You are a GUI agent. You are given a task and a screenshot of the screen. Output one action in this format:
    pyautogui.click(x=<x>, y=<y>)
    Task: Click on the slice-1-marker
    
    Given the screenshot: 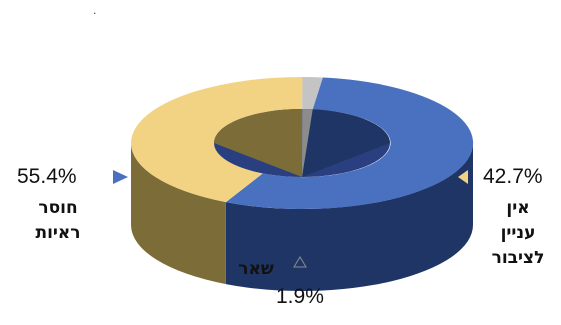 What is the action you would take?
    pyautogui.click(x=463, y=177)
    